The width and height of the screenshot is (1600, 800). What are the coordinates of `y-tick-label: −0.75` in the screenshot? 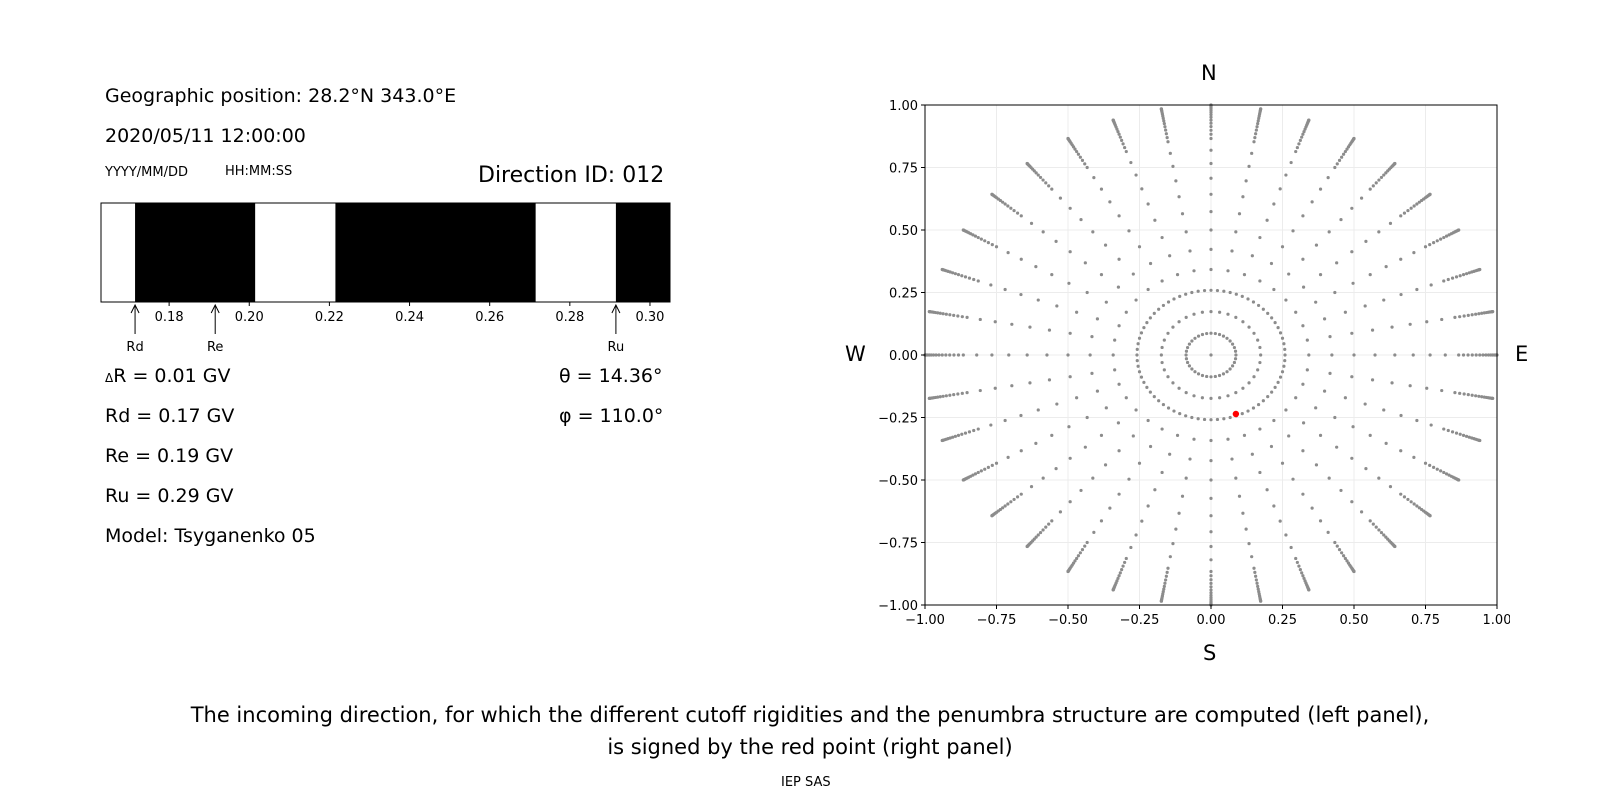 It's located at (898, 544).